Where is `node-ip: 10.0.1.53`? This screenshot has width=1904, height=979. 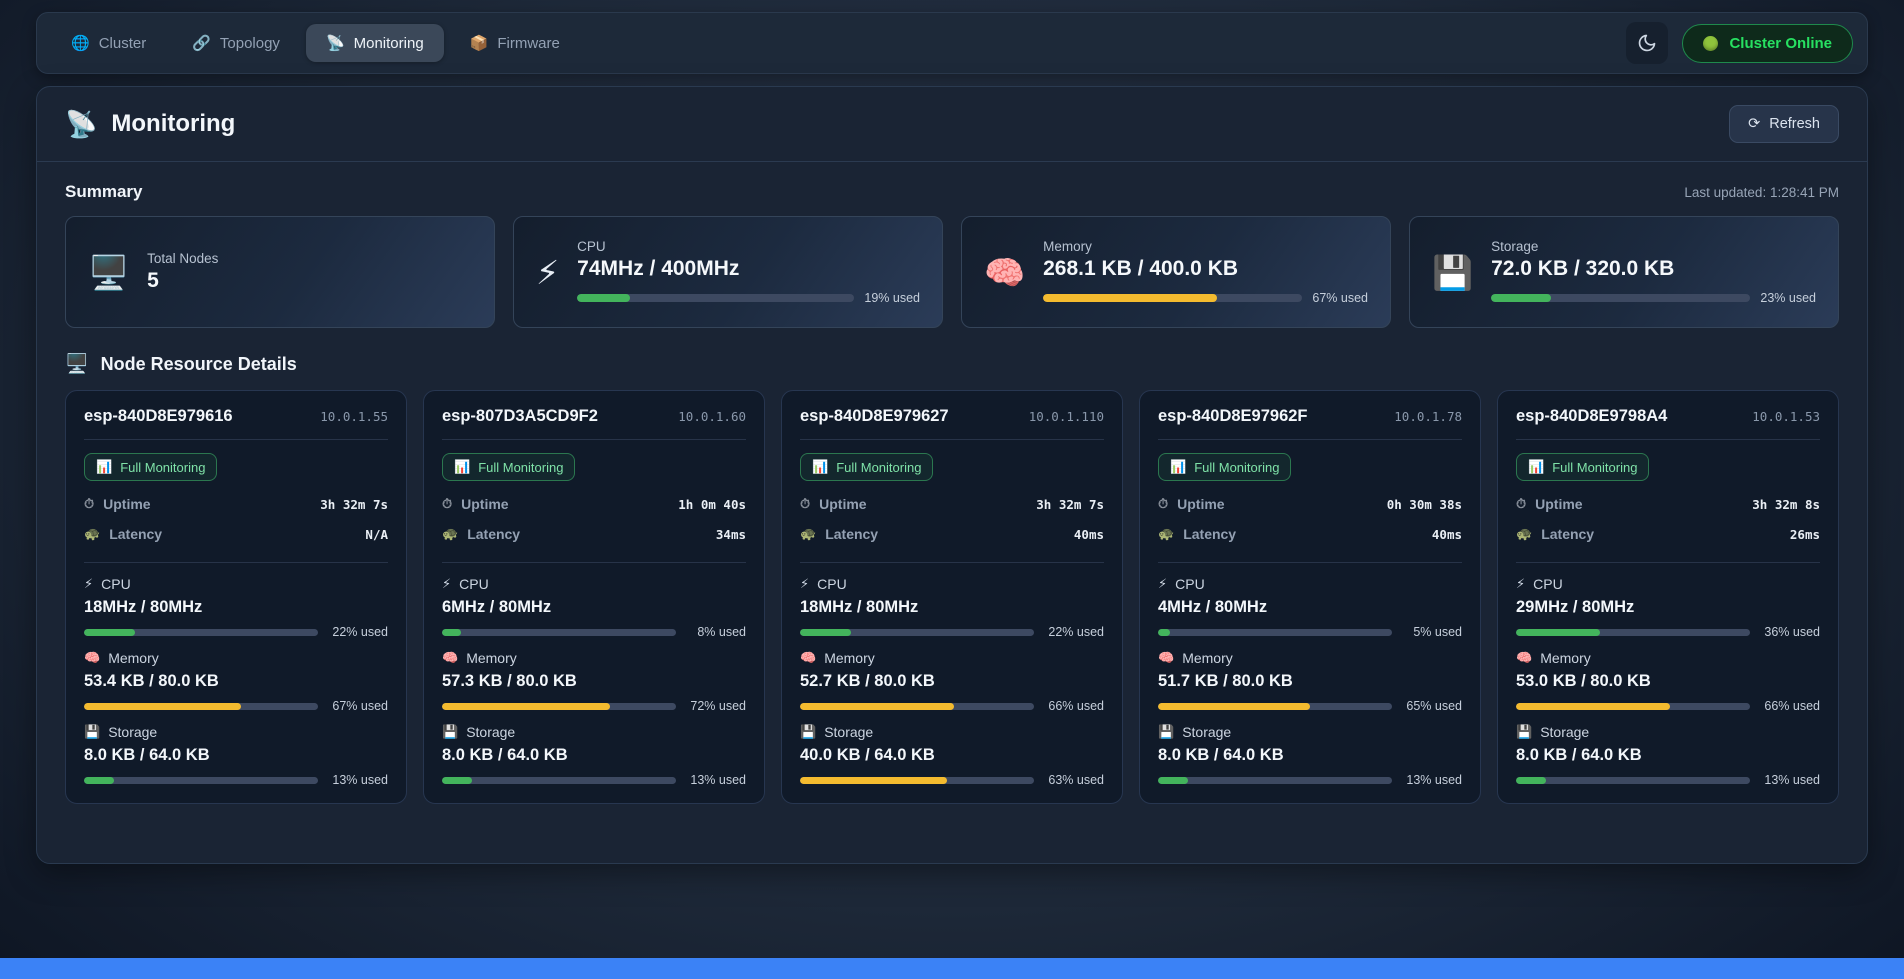 node-ip: 10.0.1.53 is located at coordinates (1786, 416).